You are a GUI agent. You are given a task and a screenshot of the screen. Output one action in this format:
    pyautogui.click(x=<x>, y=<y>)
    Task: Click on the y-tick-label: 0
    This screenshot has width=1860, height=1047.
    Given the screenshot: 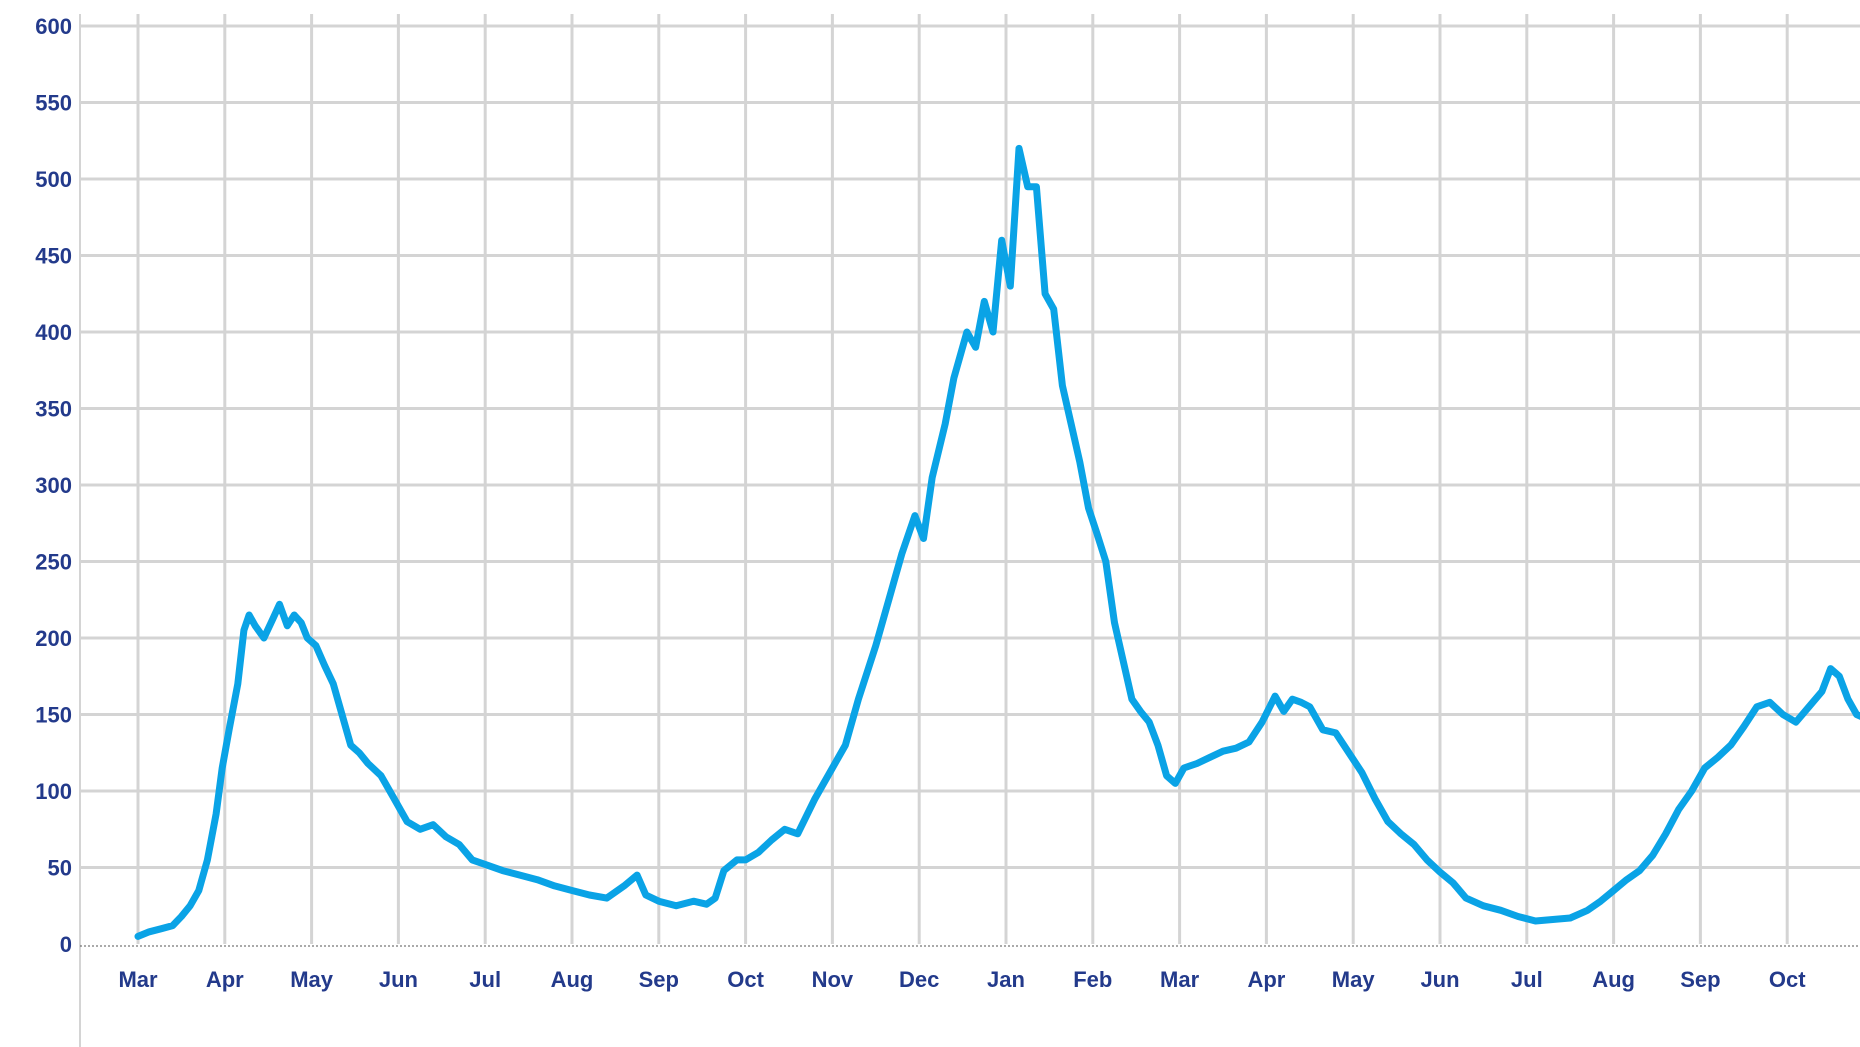 What is the action you would take?
    pyautogui.click(x=66, y=944)
    